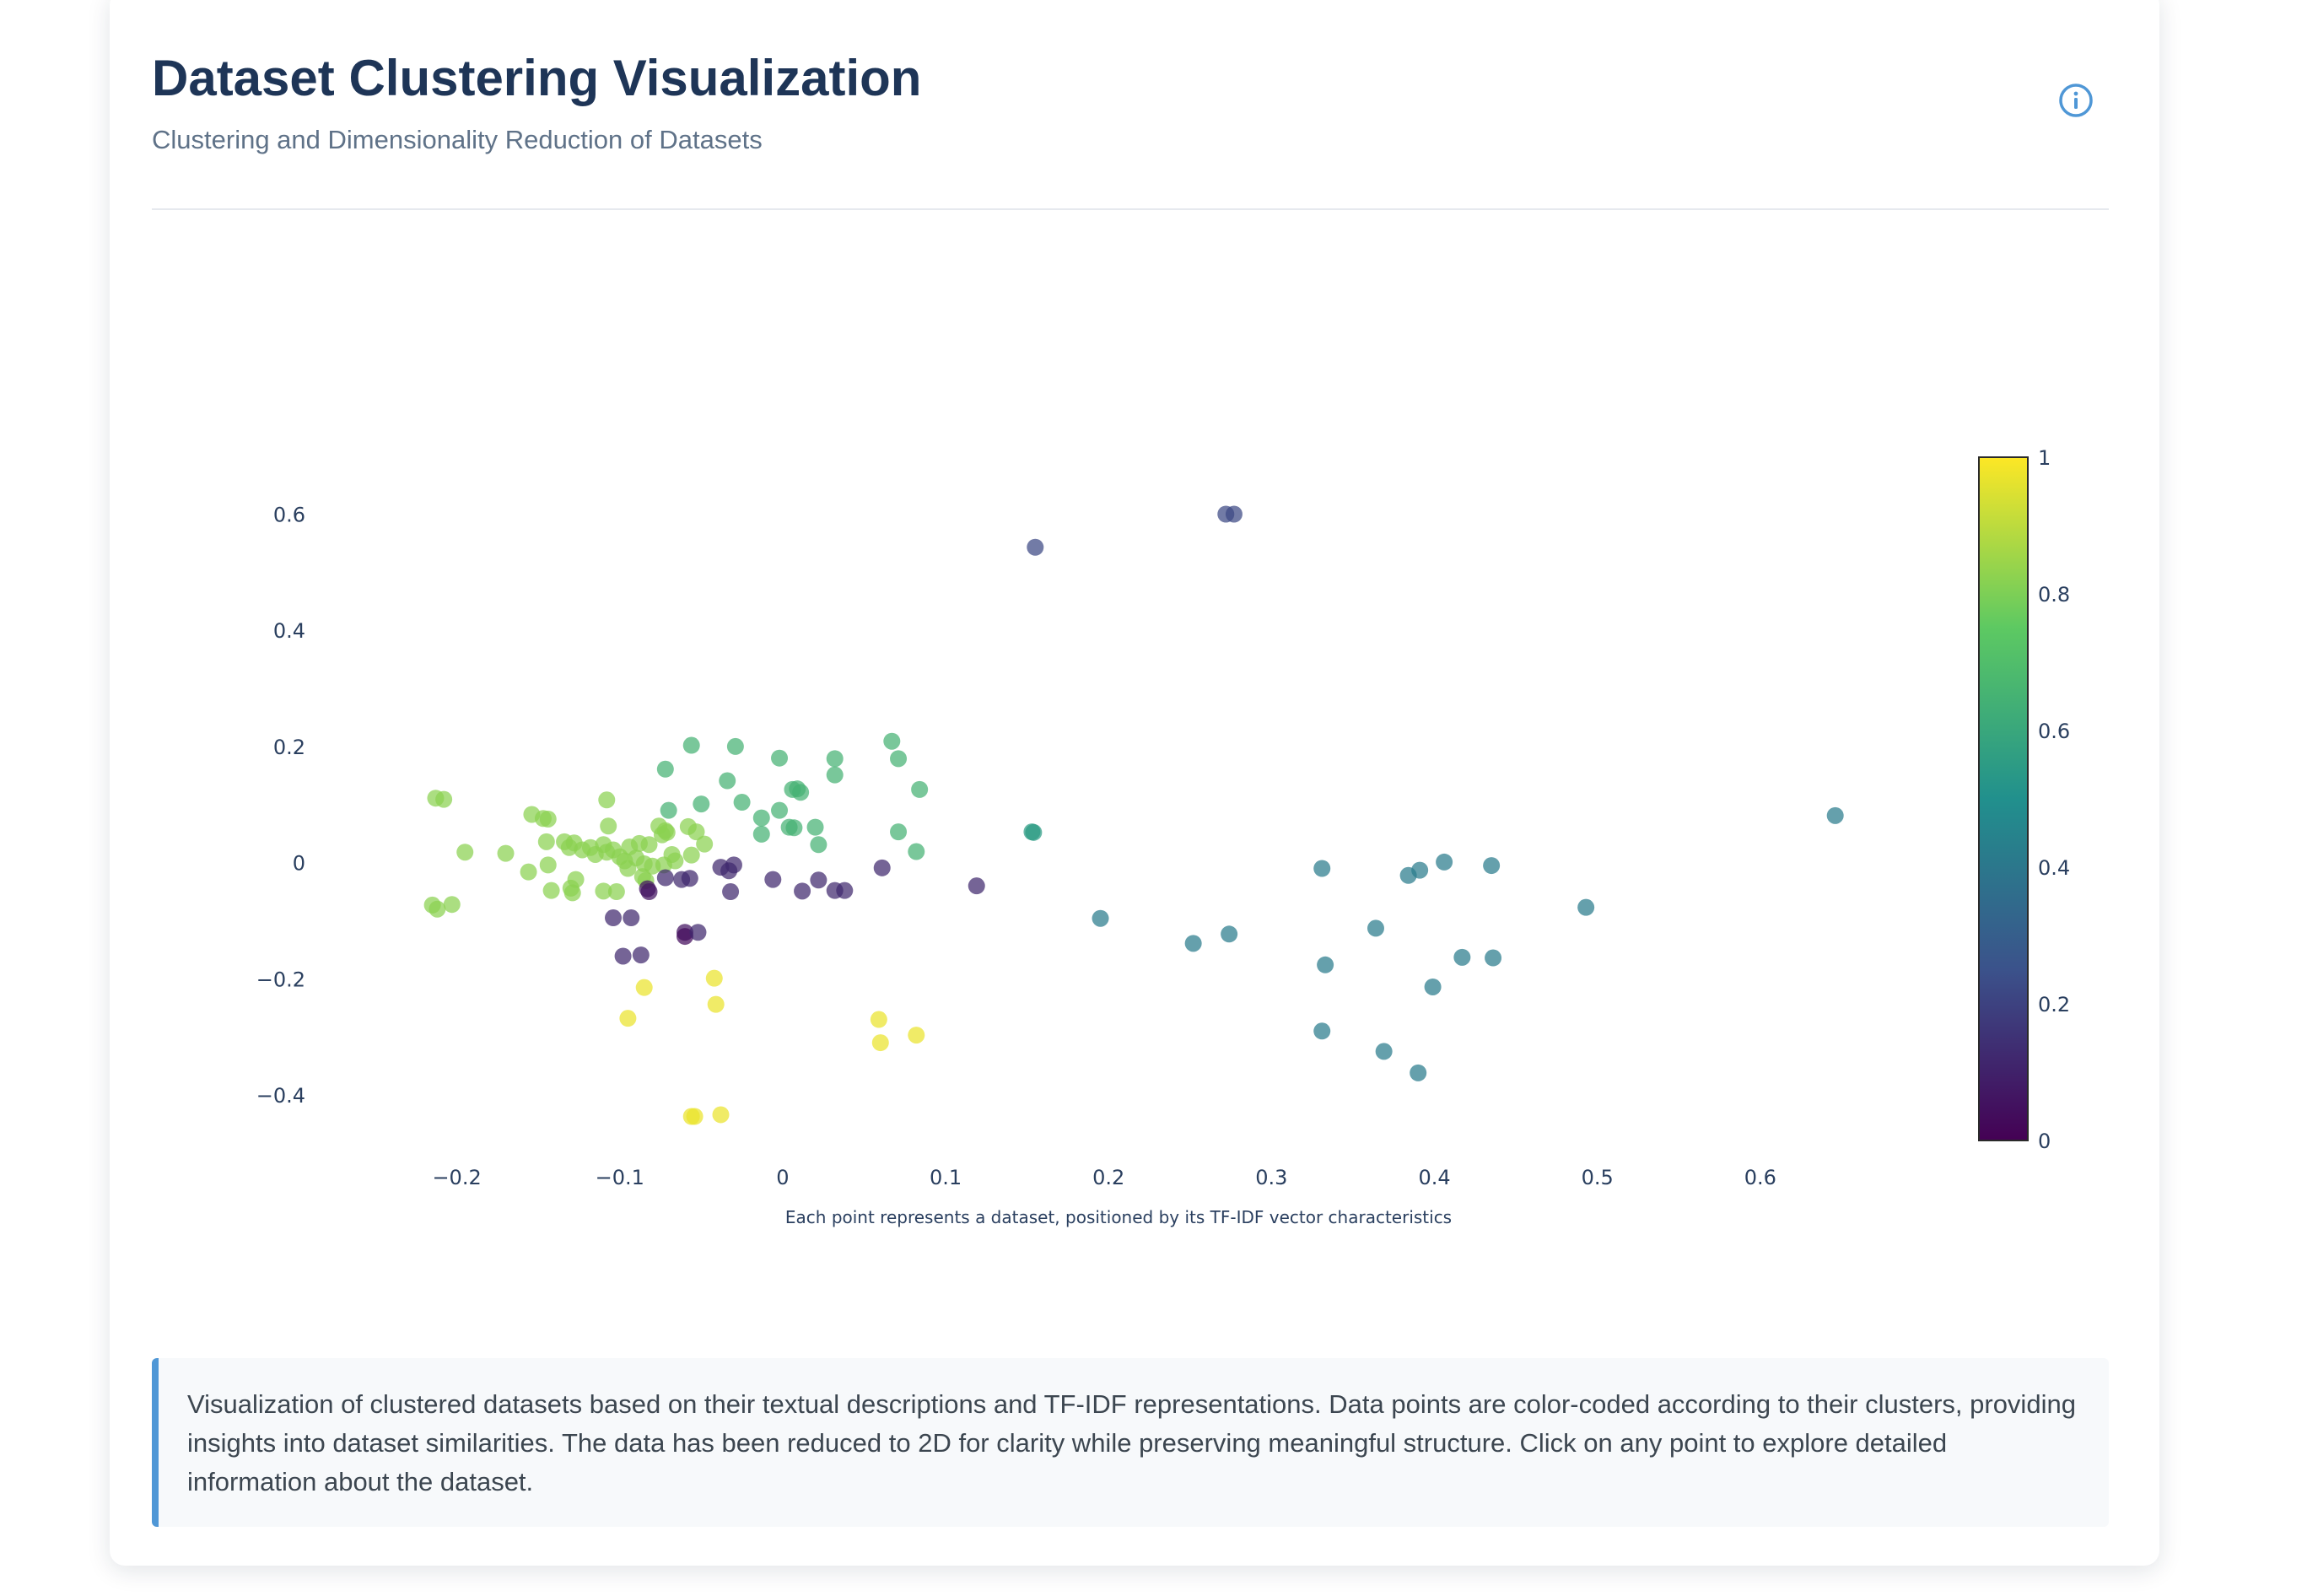 This screenshot has width=2318, height=1596. Describe the element at coordinates (2076, 101) in the screenshot. I see `info-circle-icon` at that location.